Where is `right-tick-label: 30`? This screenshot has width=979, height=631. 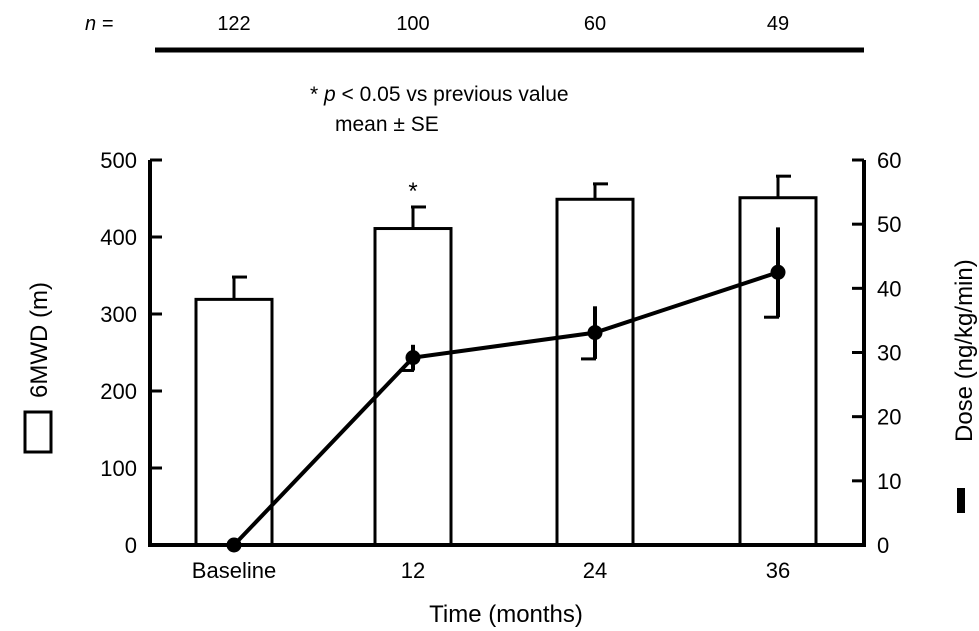
right-tick-label: 30 is located at coordinates (889, 353).